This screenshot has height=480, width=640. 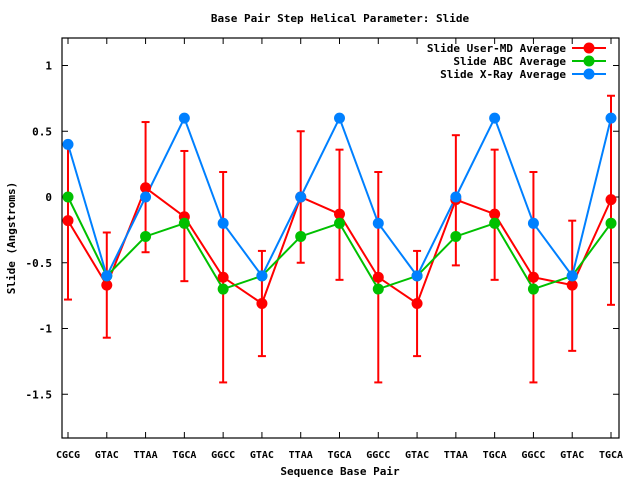 What do you see at coordinates (68, 455) in the screenshot?
I see `x-tick-label: CGCG` at bounding box center [68, 455].